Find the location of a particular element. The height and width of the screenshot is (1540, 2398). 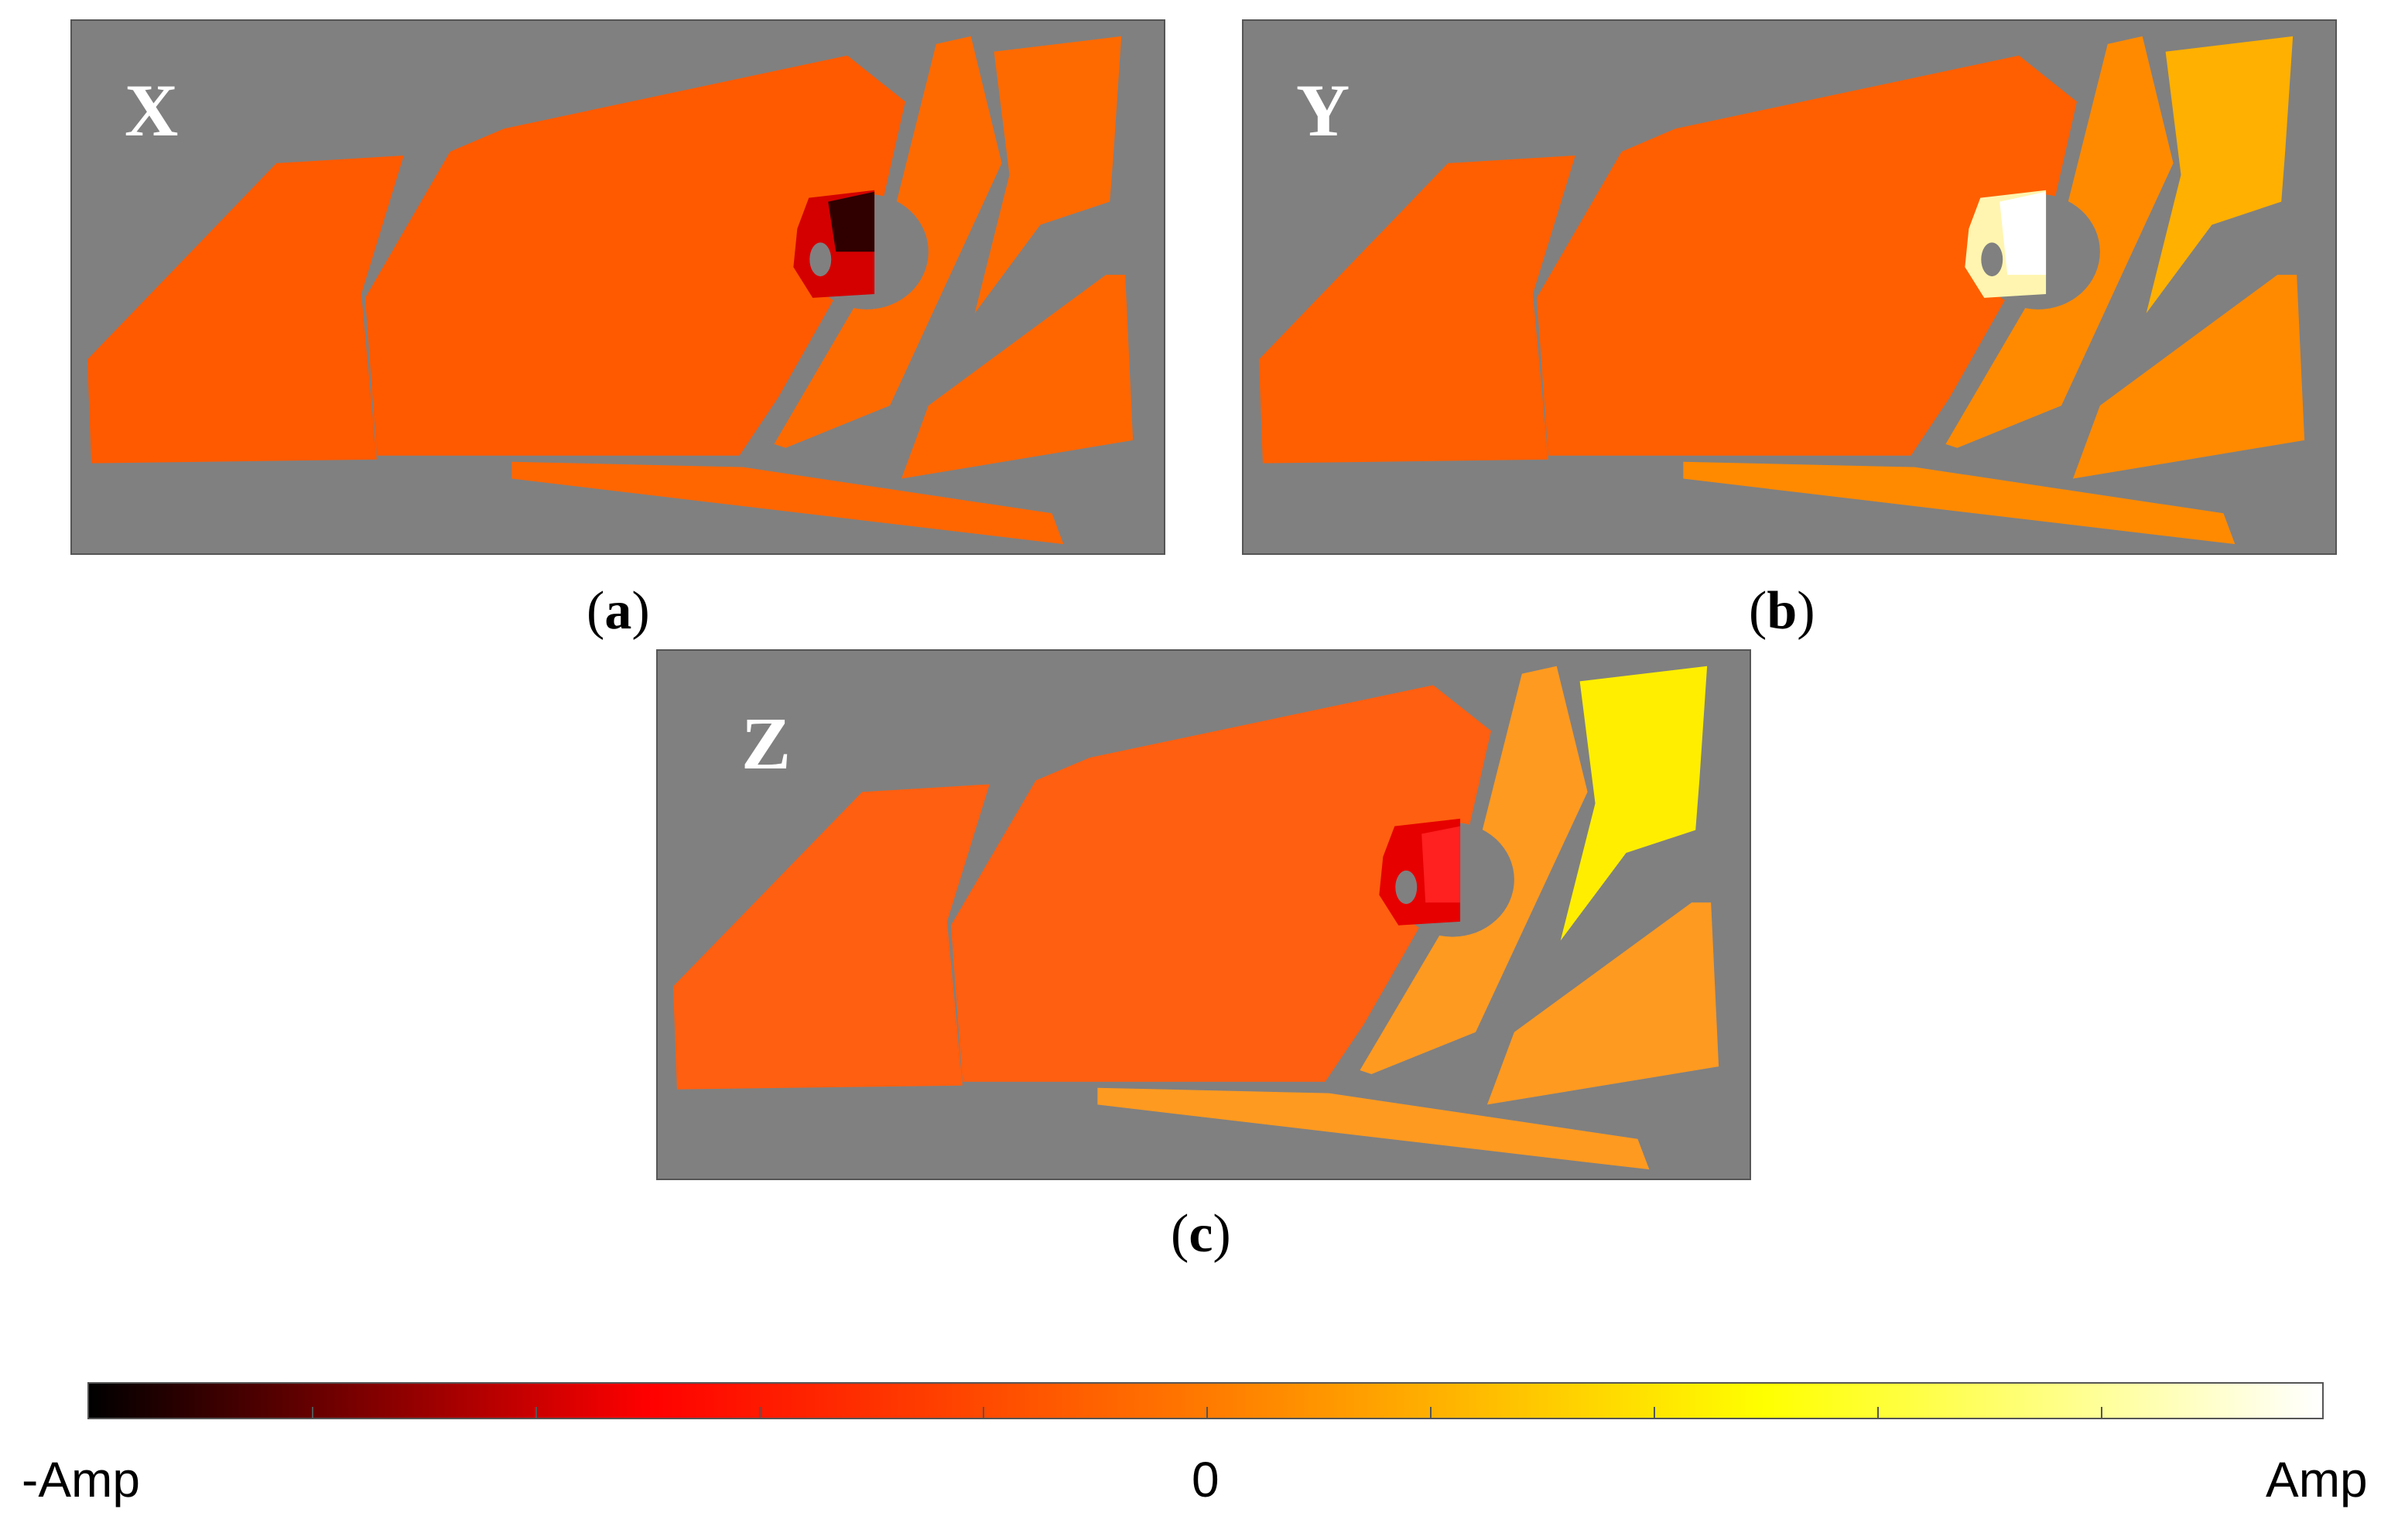

caption-letter: c is located at coordinates (1201, 1234).